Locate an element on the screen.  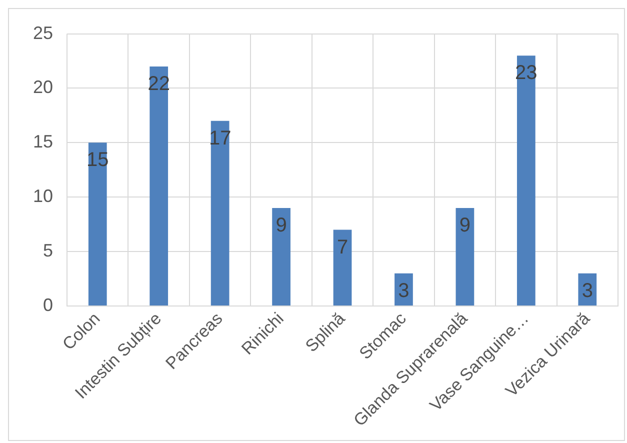
y-tick-label: 15 is located at coordinates (43, 142).